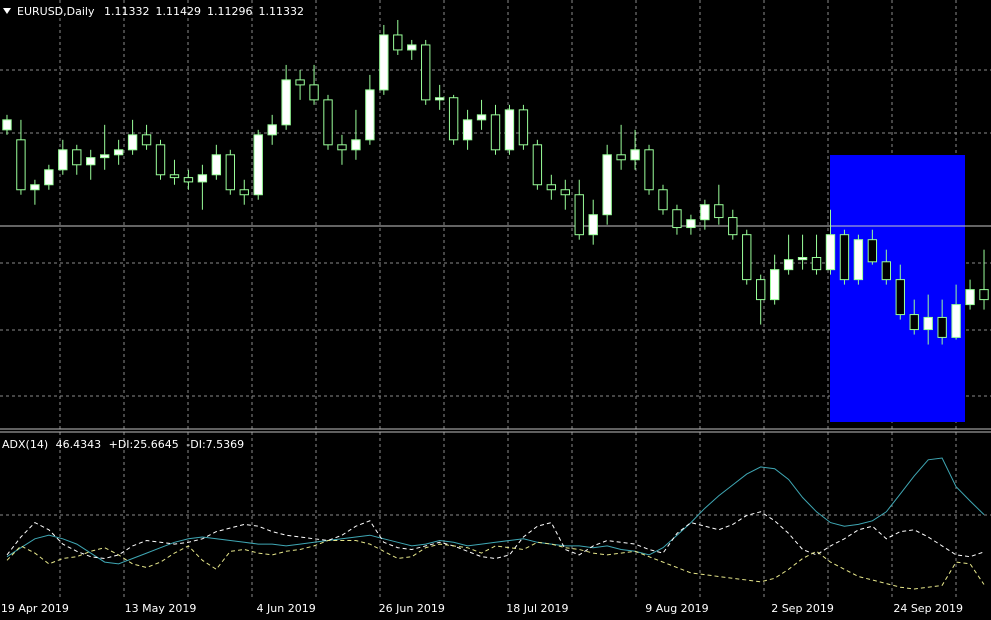  I want to click on symbol: EURUSD,Daily, so click(56, 11).